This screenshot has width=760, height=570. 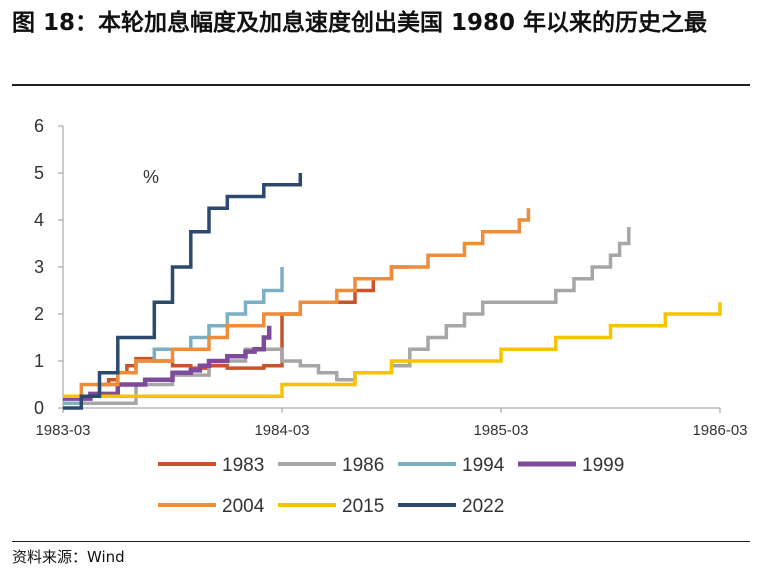 I want to click on source-note: 资料来源：Wind, so click(x=68, y=557).